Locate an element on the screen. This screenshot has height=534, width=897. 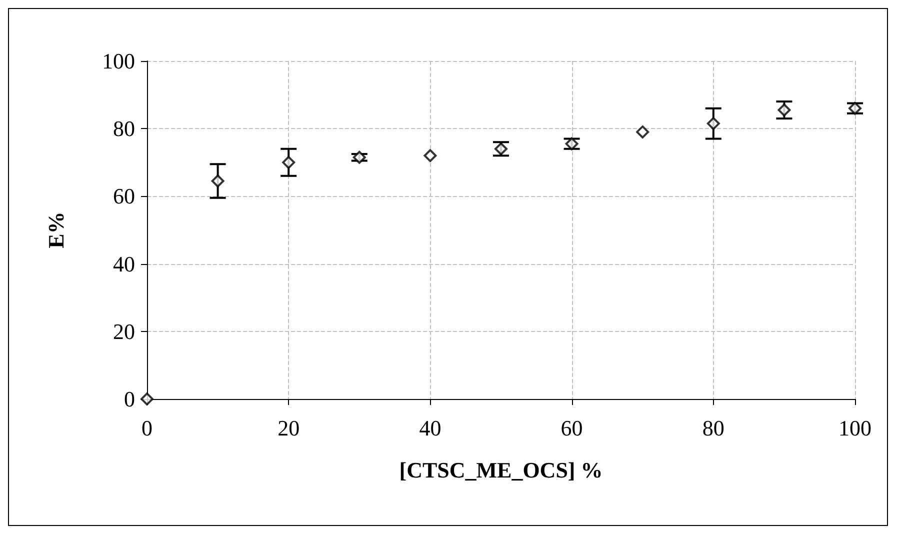
y-tick-label: 20 is located at coordinates (124, 331).